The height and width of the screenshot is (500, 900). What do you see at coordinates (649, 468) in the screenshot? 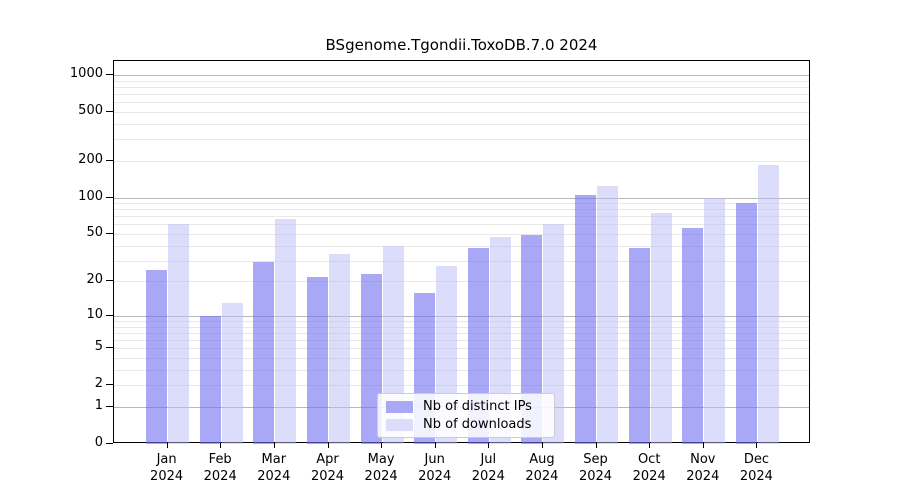
I see `x-tick-label-oct: Oct 2024` at bounding box center [649, 468].